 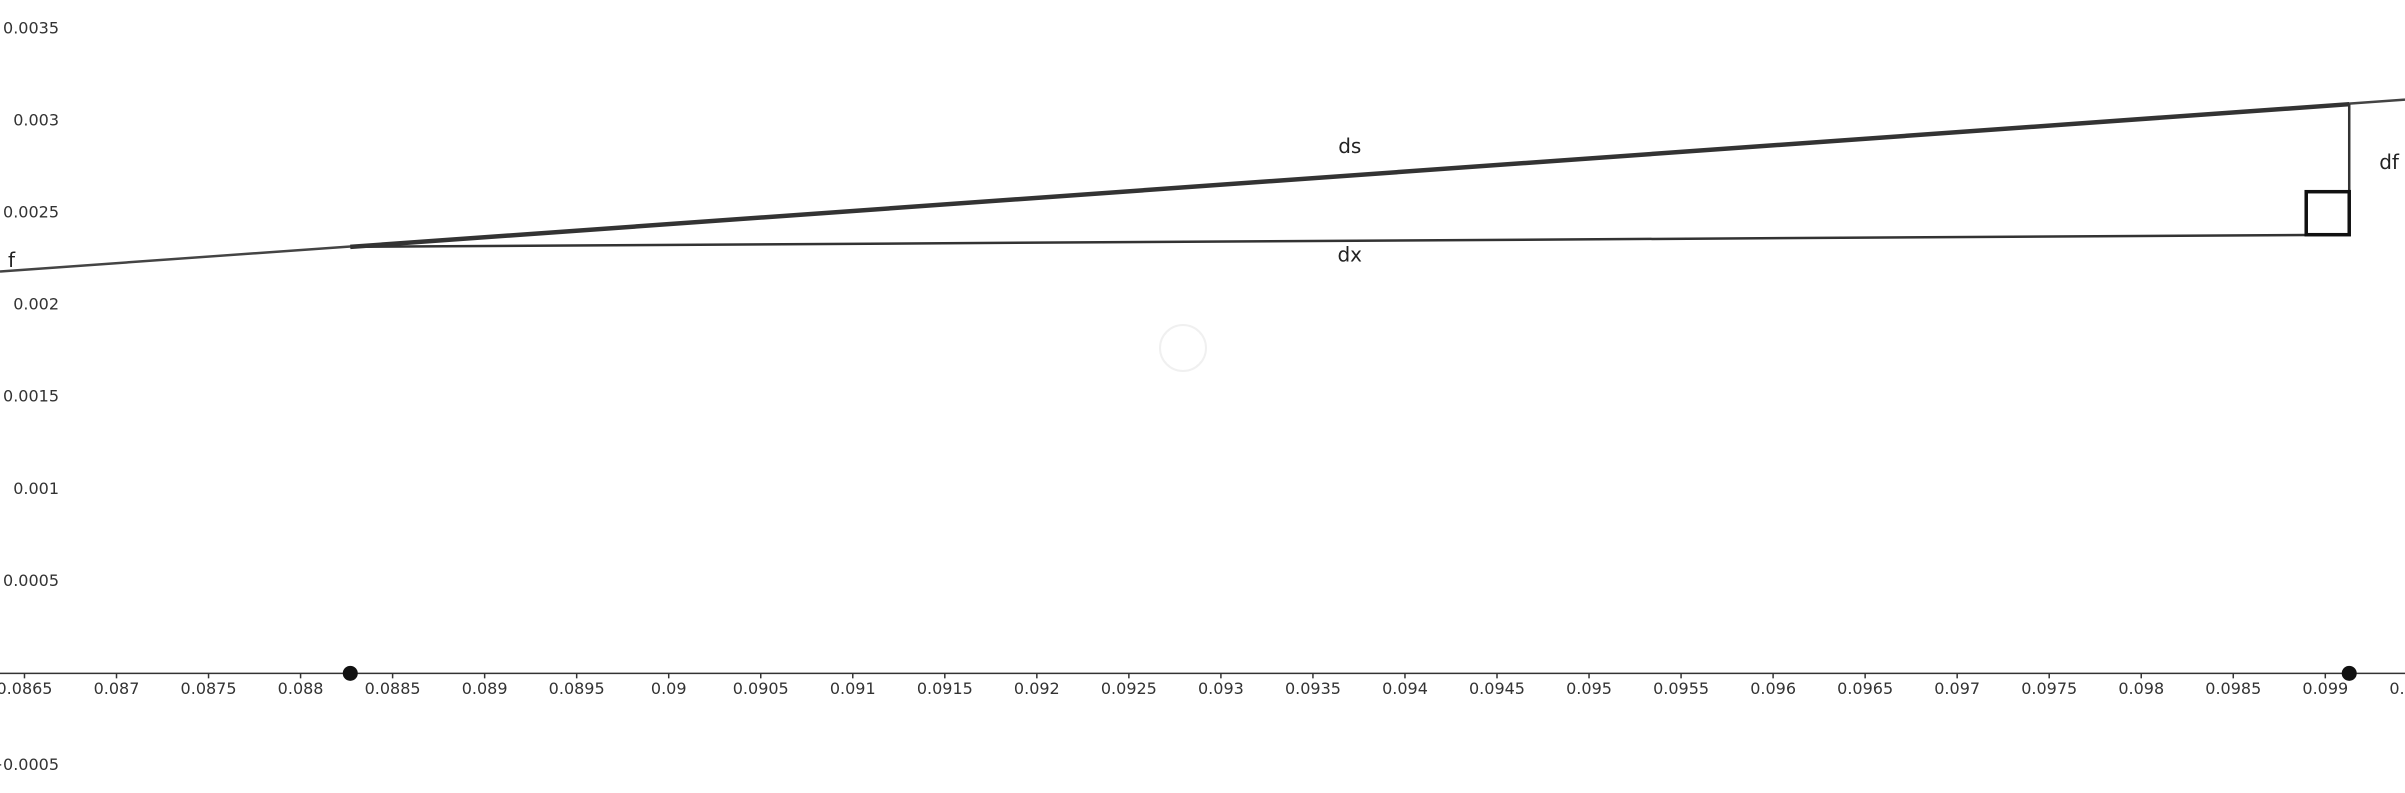 What do you see at coordinates (36, 120) in the screenshot?
I see `y-tick-label: 0.003` at bounding box center [36, 120].